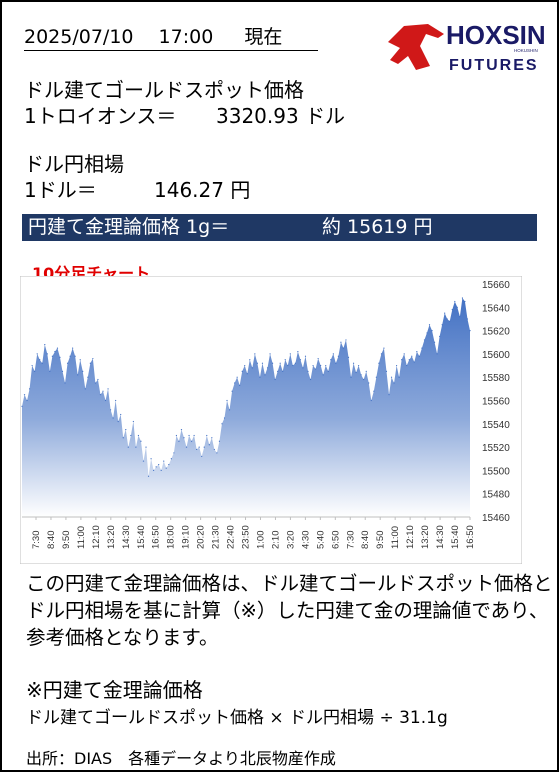  Describe the element at coordinates (496, 495) in the screenshot. I see `y-tick-label: 15480` at that location.